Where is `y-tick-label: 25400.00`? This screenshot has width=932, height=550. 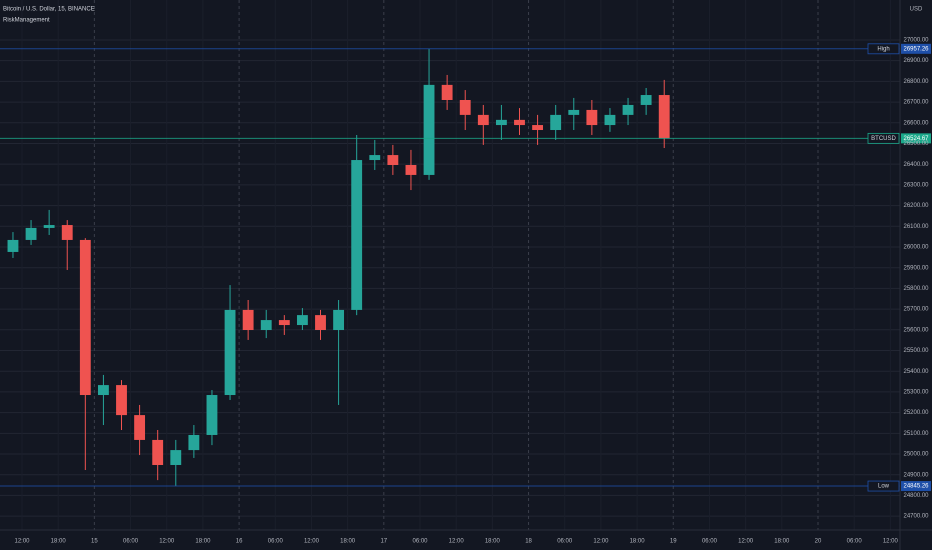
y-tick-label: 25400.00 is located at coordinates (916, 372).